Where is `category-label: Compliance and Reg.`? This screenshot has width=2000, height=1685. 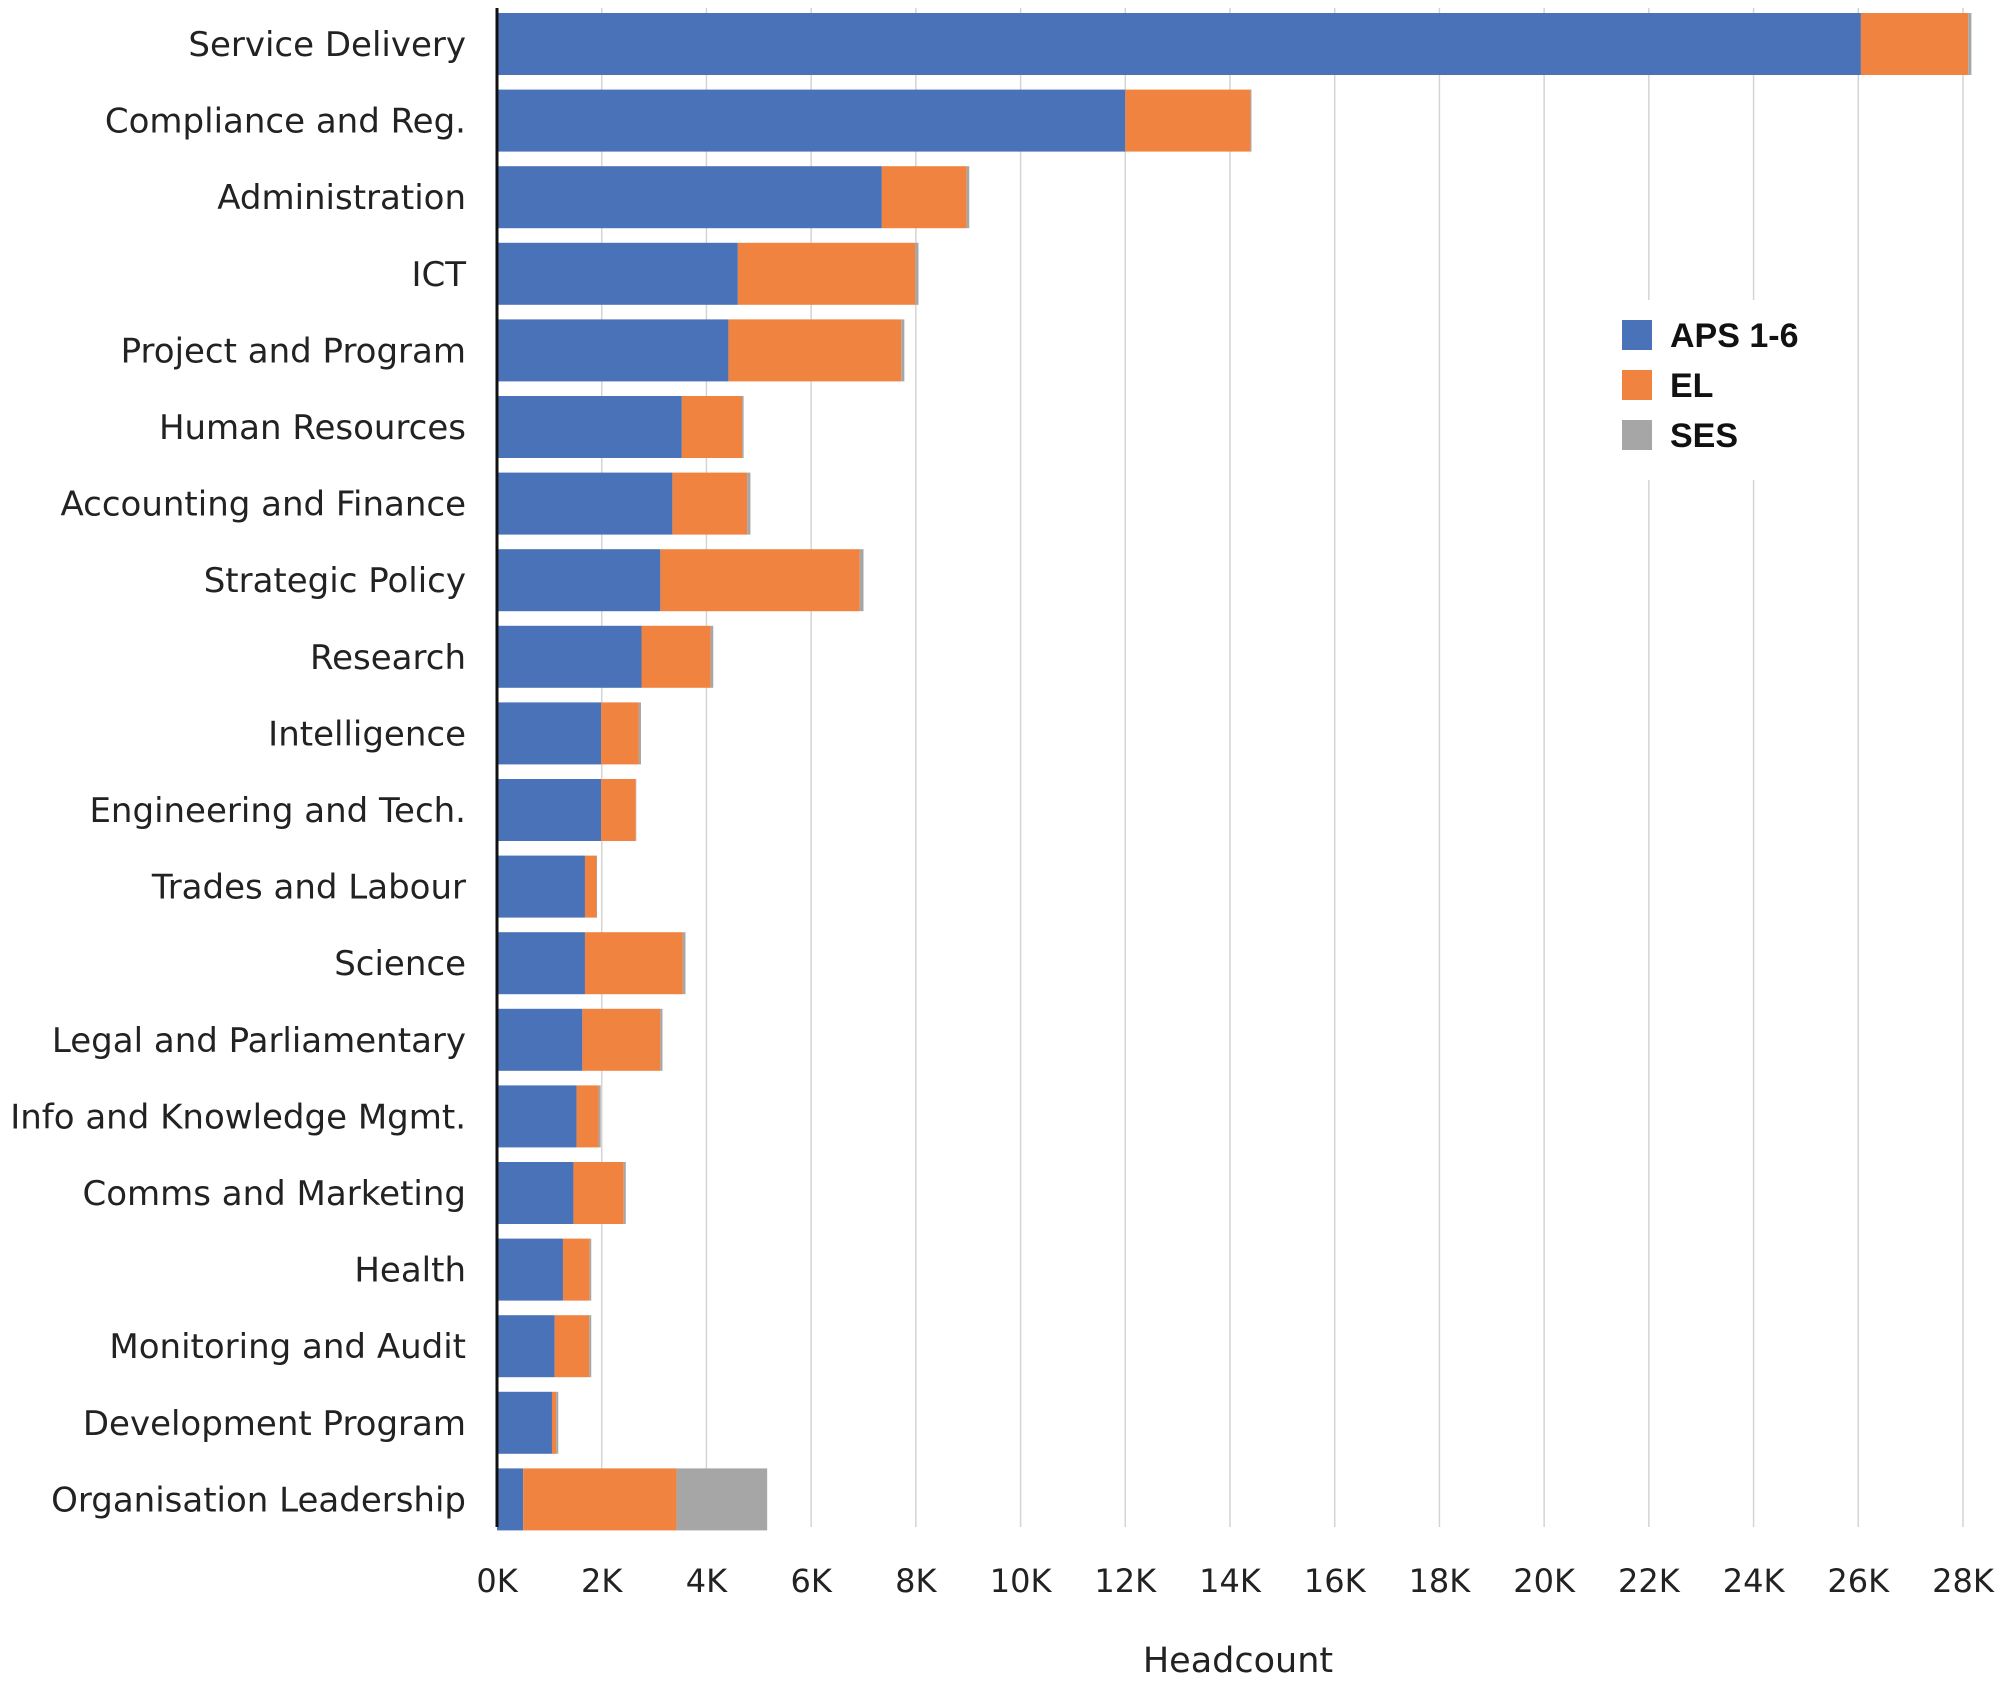
category-label: Compliance and Reg. is located at coordinates (285, 122).